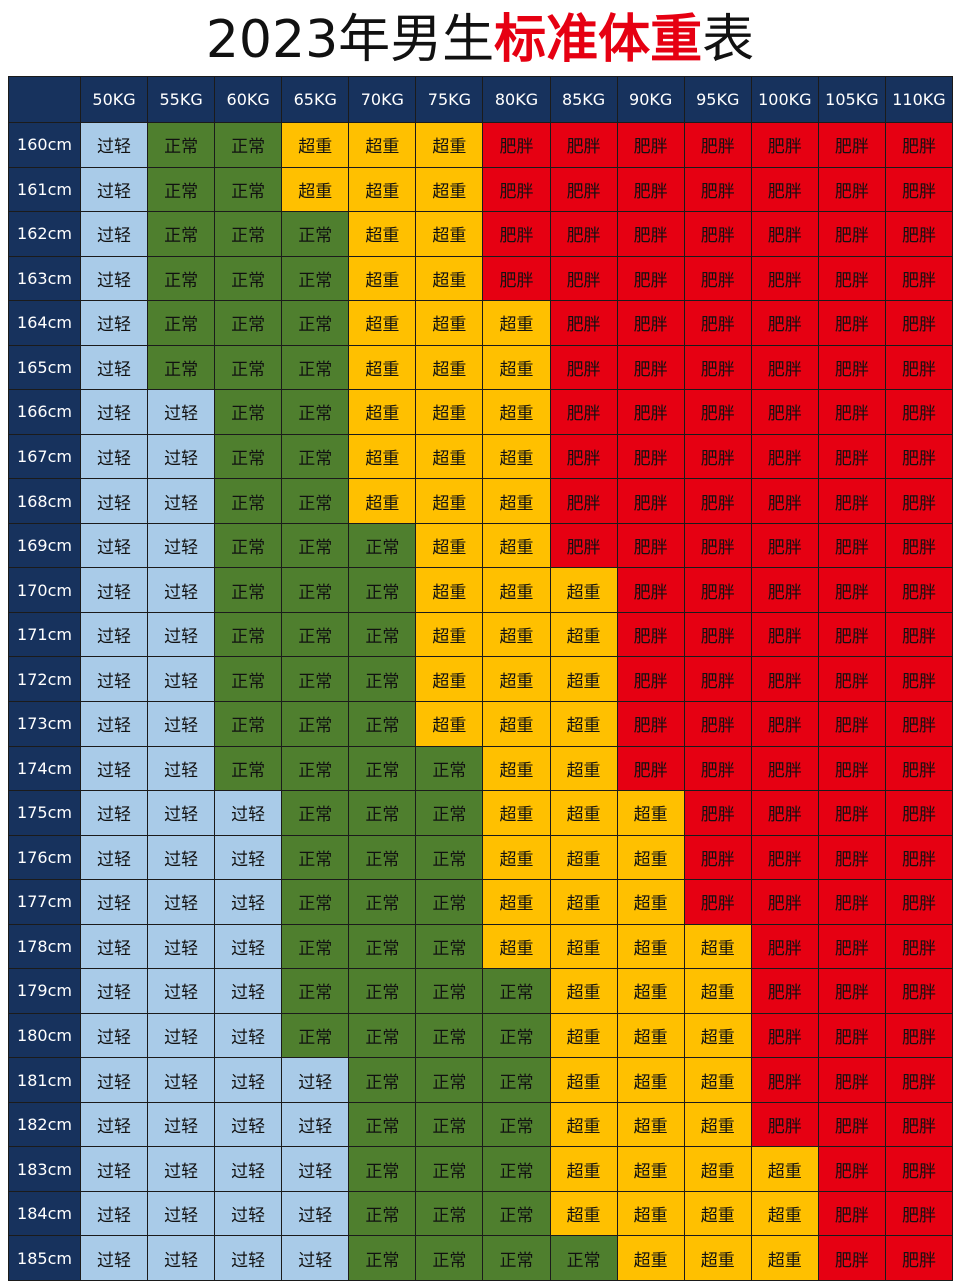  I want to click on row-header: 184cm, so click(44, 1213).